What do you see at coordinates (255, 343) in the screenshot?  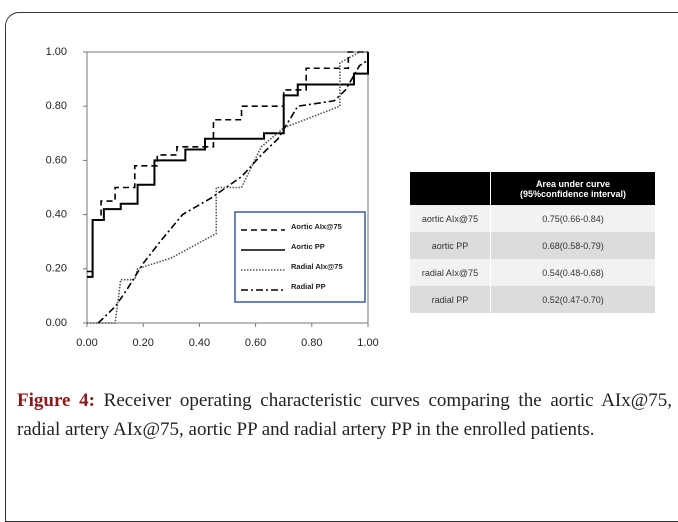 I see `x-tick-label: 0.60` at bounding box center [255, 343].